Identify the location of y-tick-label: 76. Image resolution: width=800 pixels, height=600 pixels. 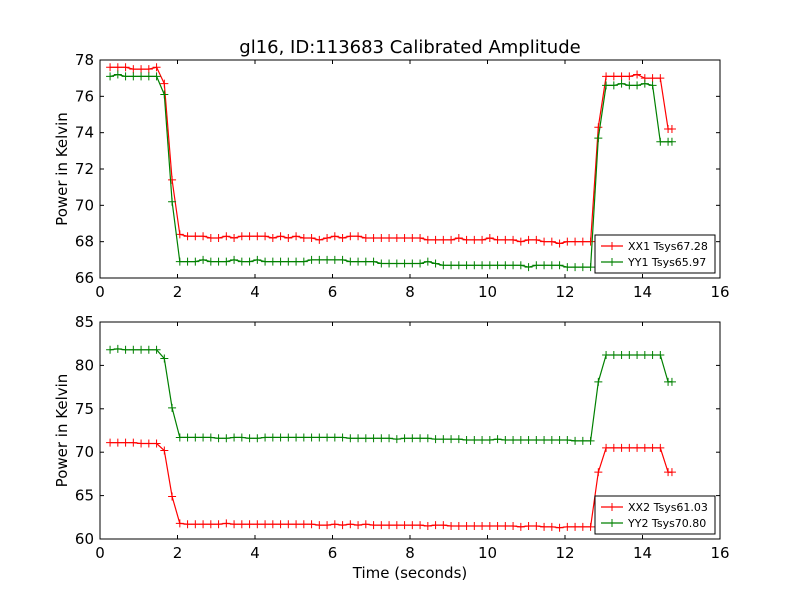
(84, 96).